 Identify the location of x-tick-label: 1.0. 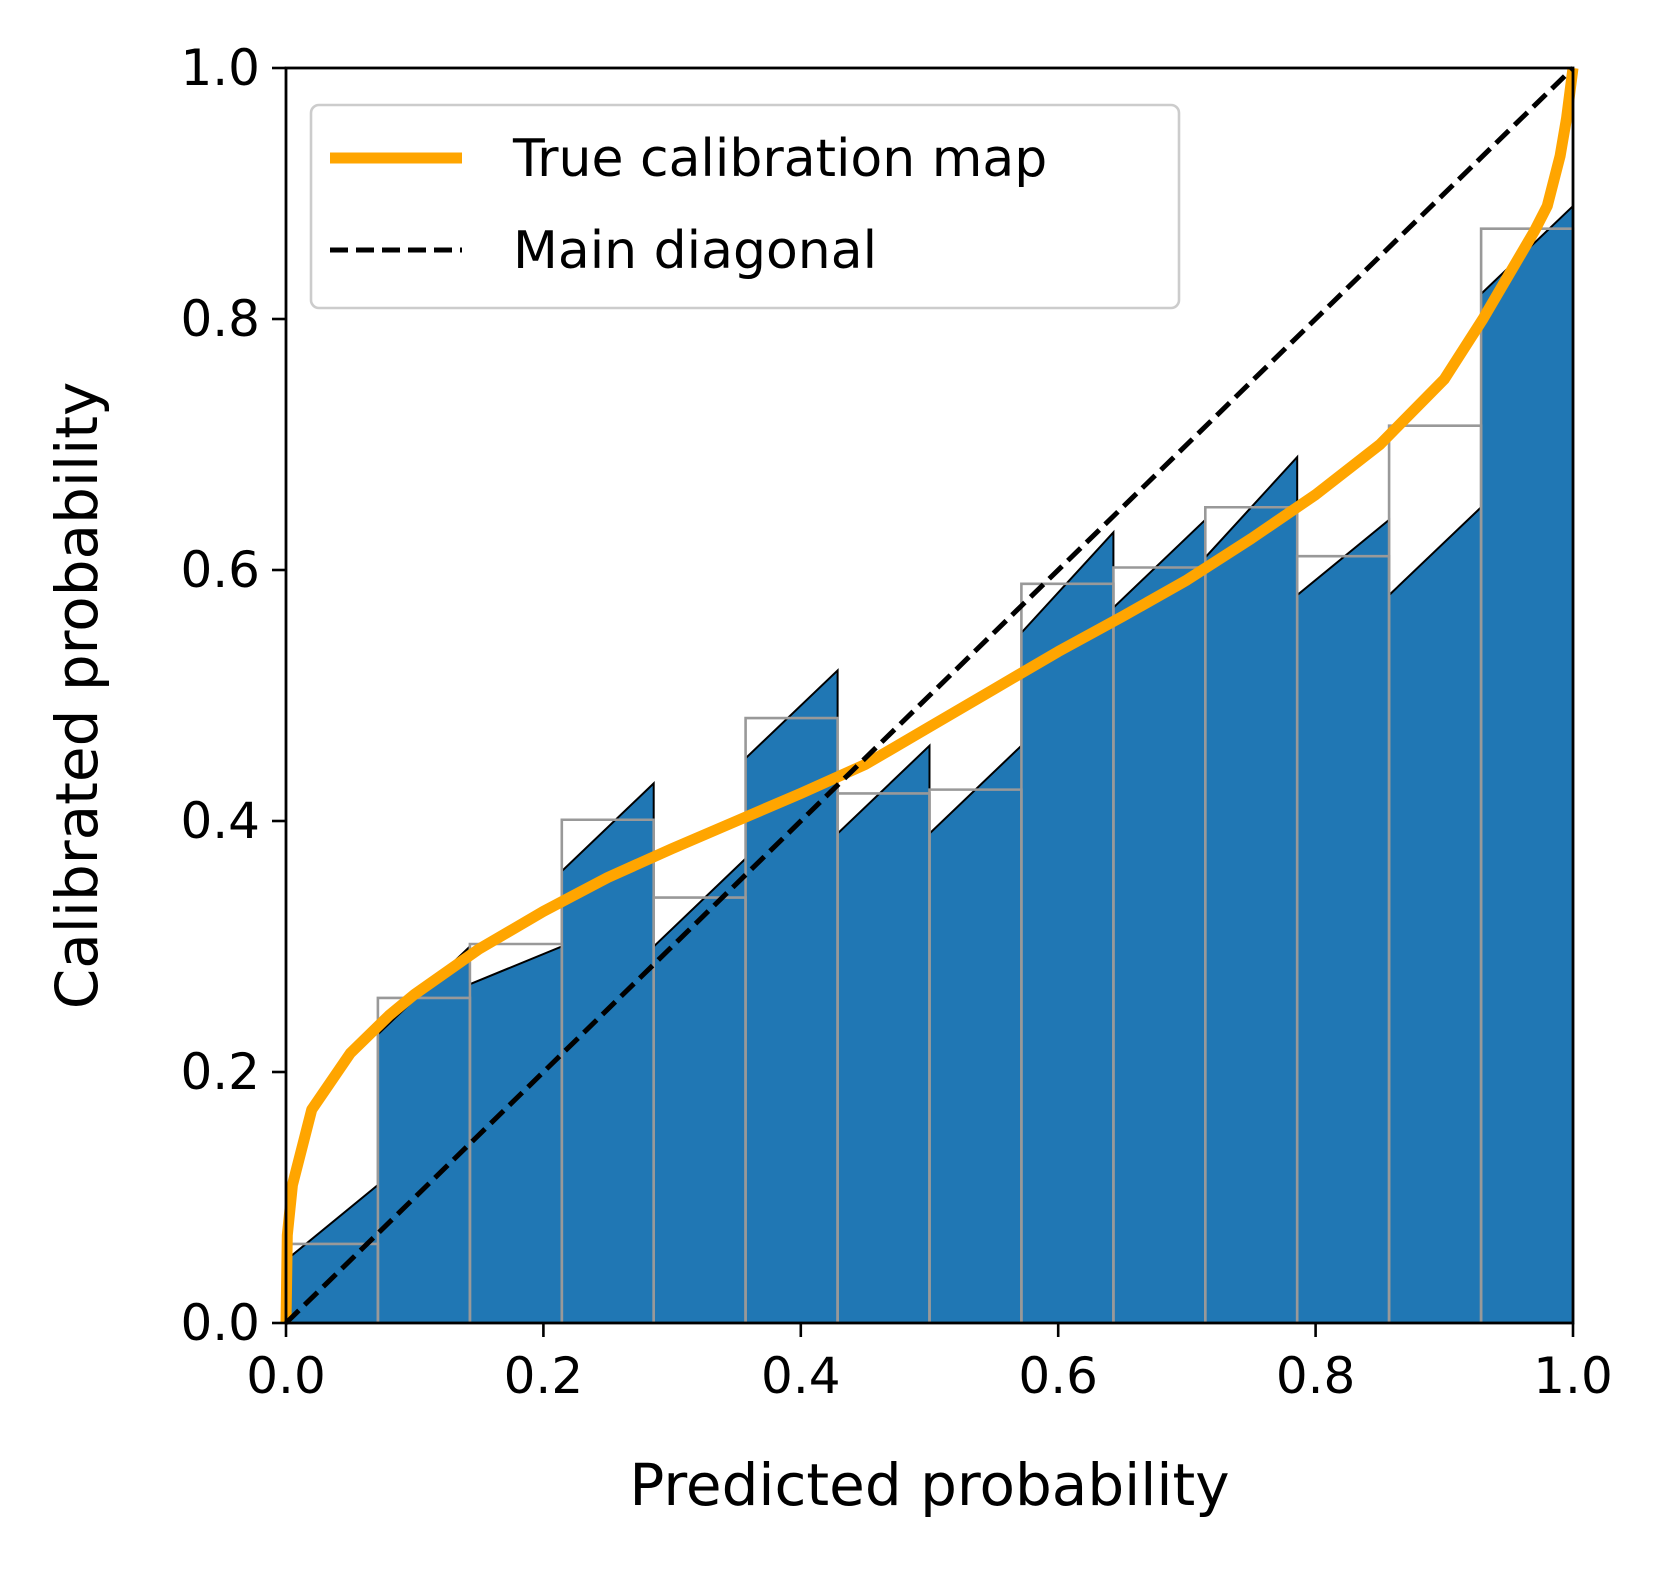
(1573, 1376).